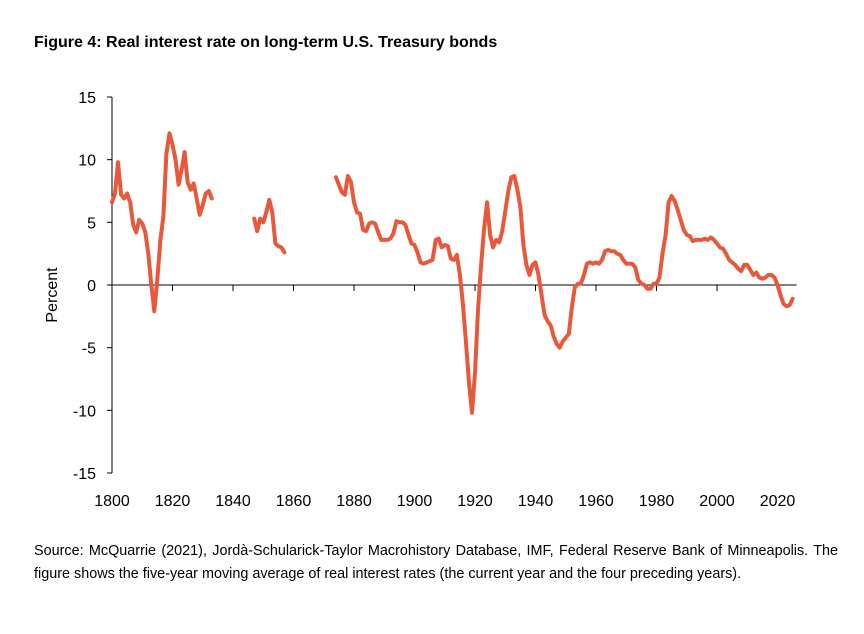 Image resolution: width=864 pixels, height=634 pixels. Describe the element at coordinates (84, 474) in the screenshot. I see `y-tick-label: -15` at that location.